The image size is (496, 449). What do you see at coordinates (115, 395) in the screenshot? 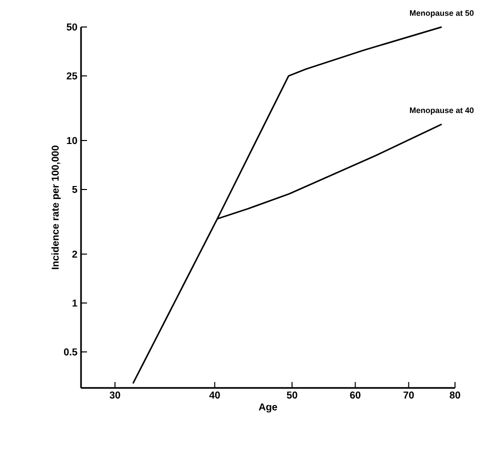
I see `x-tick-label: 30` at bounding box center [115, 395].